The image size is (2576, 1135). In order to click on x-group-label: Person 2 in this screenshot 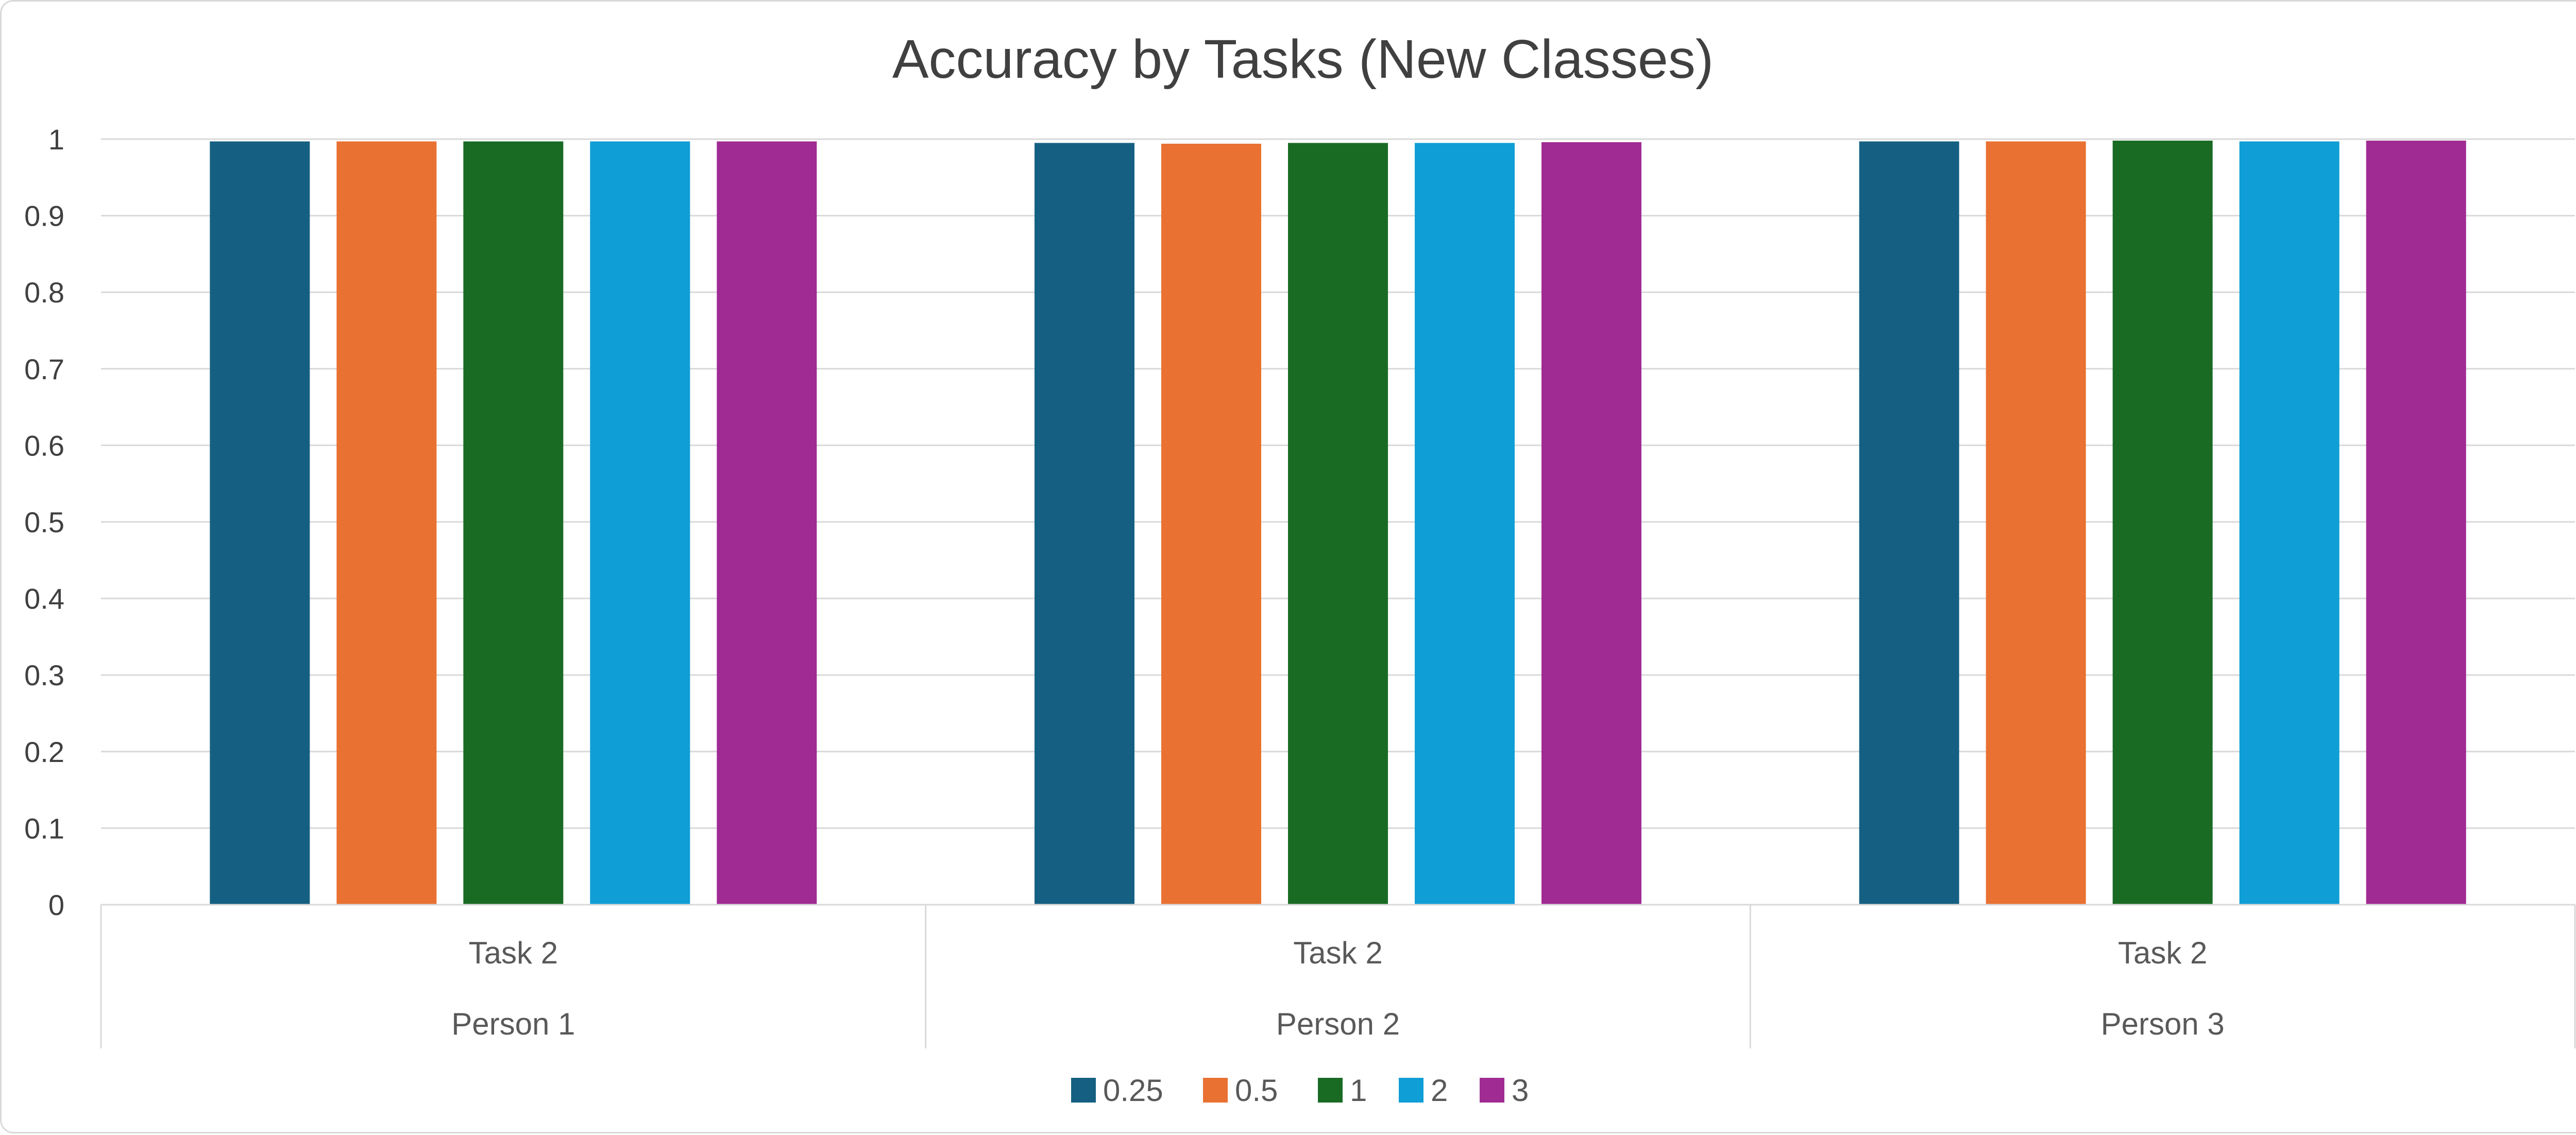, I will do `click(1338, 1024)`.